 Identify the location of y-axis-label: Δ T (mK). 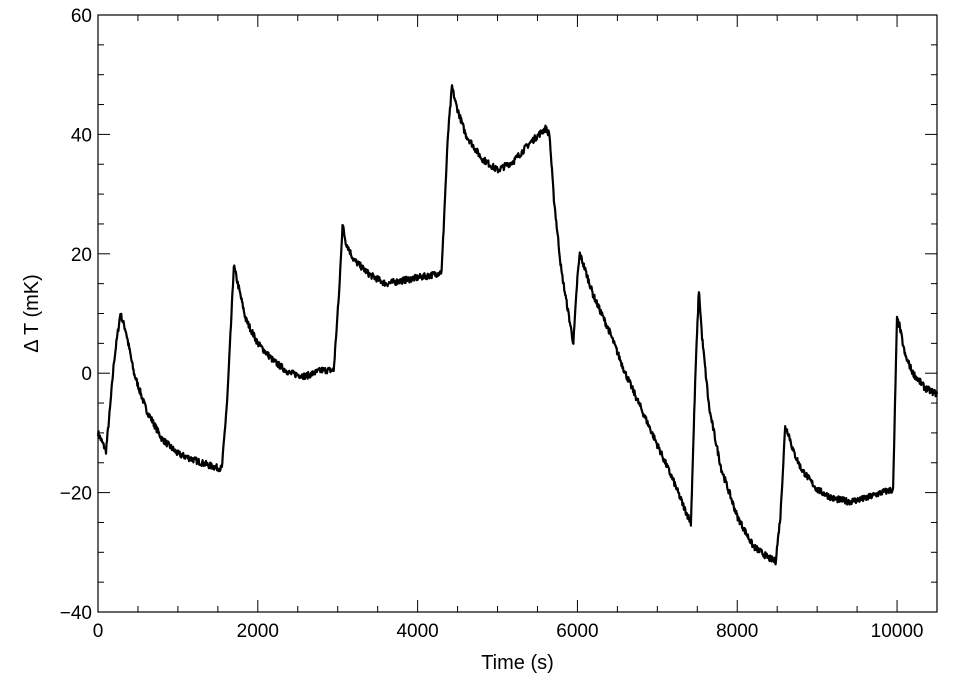
(32, 313).